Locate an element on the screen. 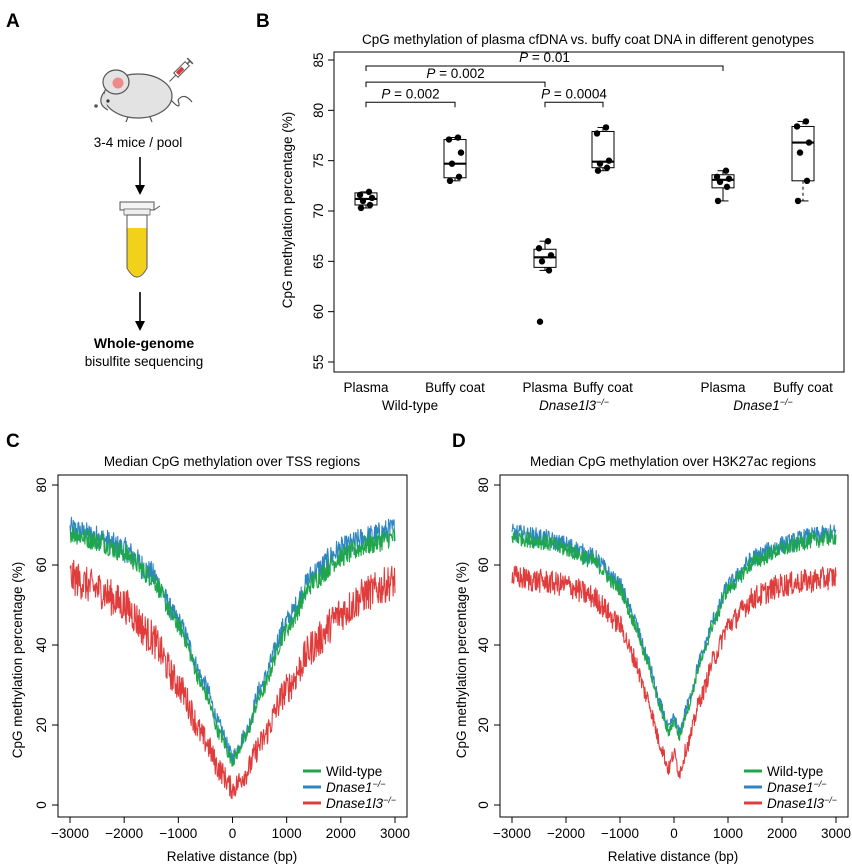  chart-c-xtick-label: −1000 is located at coordinates (178, 833).